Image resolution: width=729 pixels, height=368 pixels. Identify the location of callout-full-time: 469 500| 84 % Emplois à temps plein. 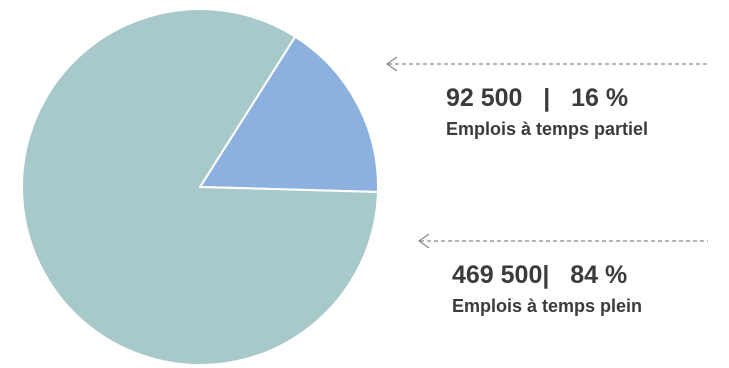
(562, 274).